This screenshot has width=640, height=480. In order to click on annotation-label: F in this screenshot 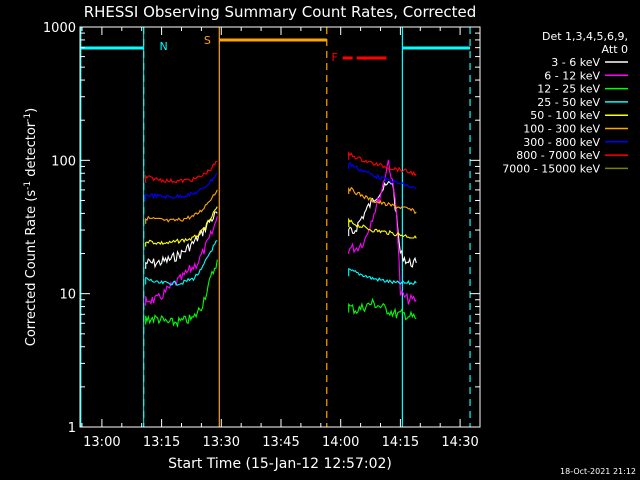, I will do `click(335, 57)`.